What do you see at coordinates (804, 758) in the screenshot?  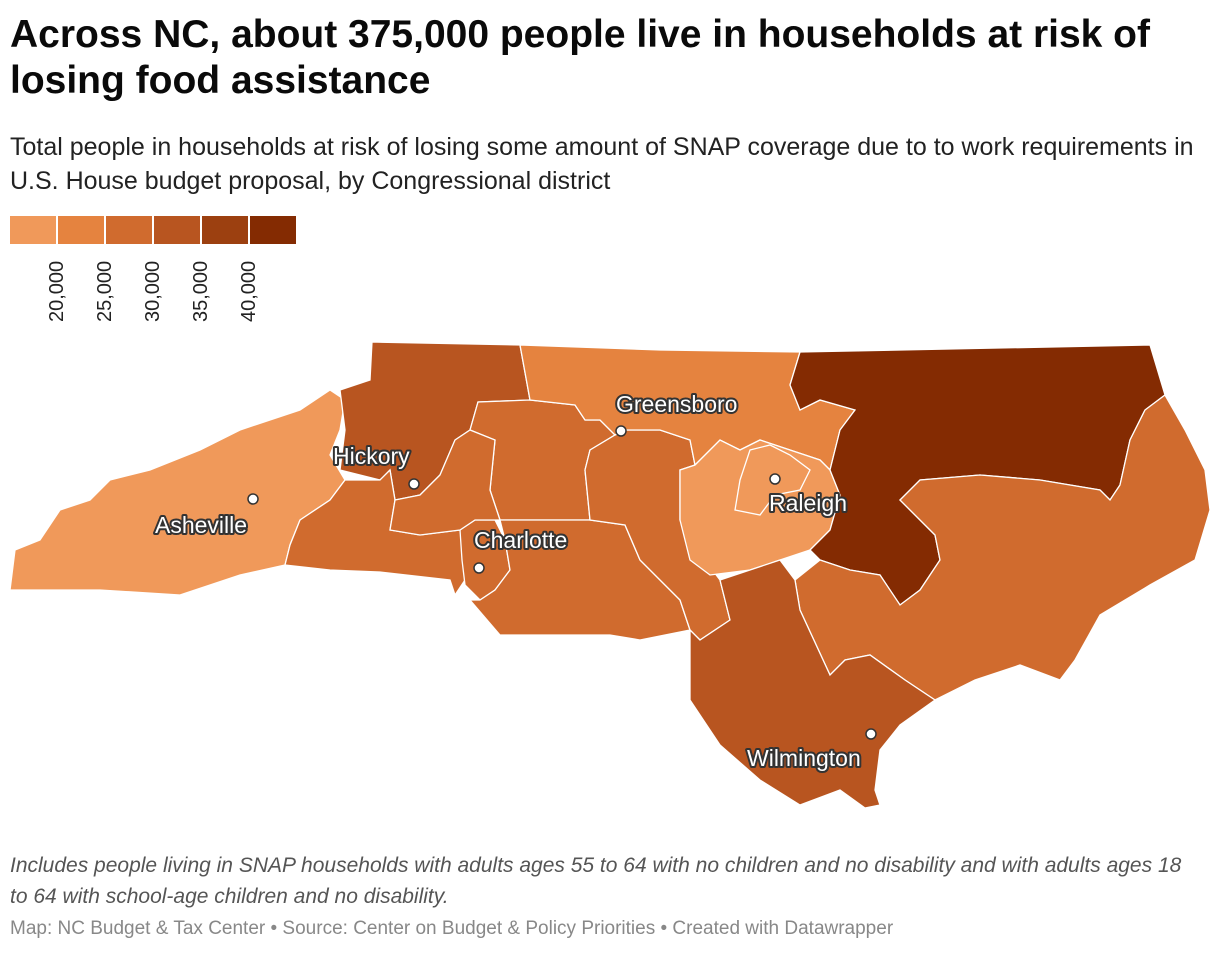 I see `city-label-wilmington: Wilmington` at bounding box center [804, 758].